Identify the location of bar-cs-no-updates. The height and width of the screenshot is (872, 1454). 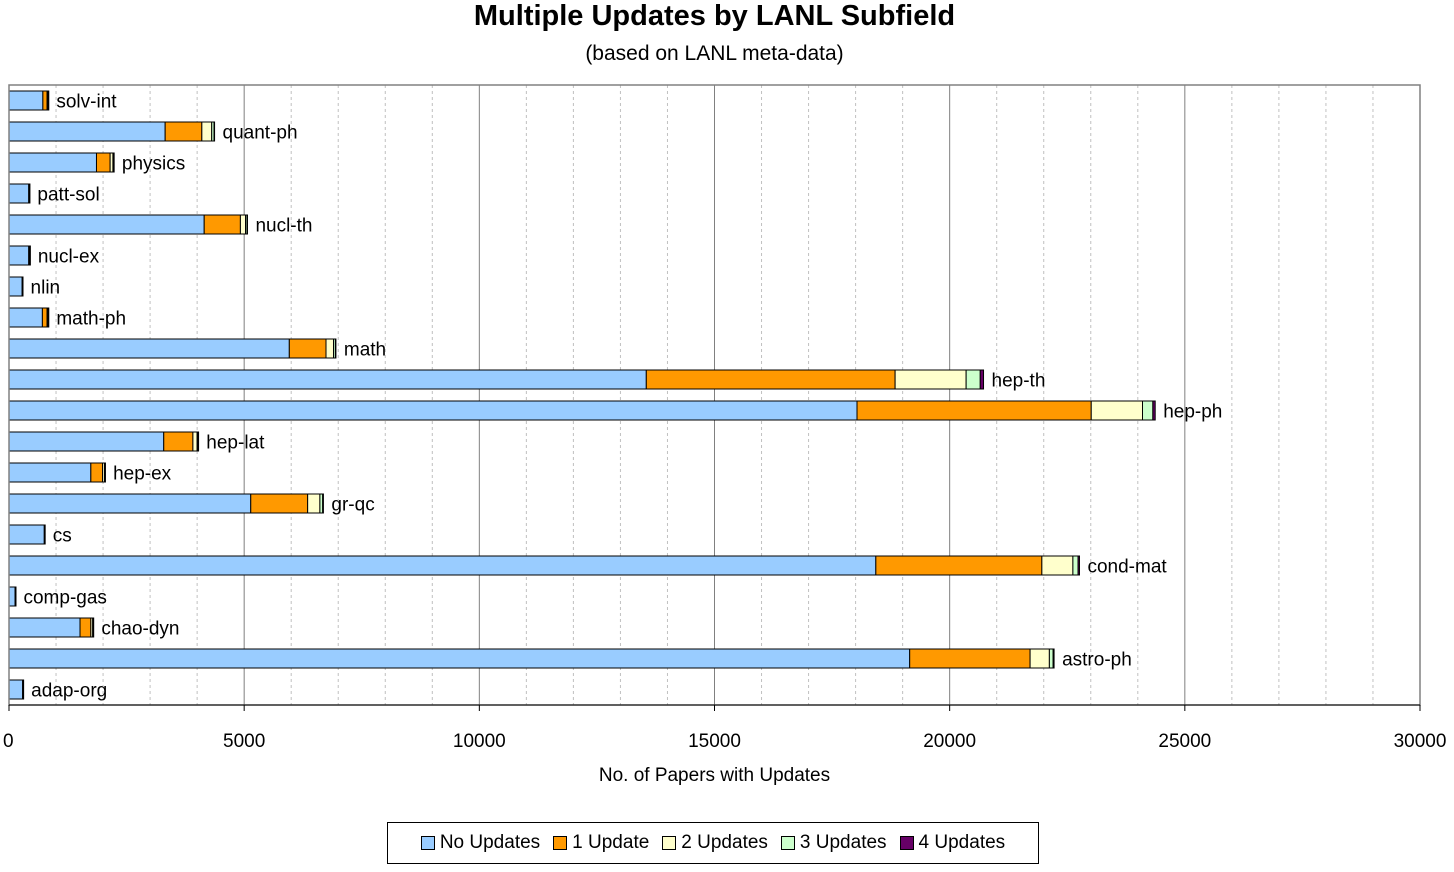
(26, 534).